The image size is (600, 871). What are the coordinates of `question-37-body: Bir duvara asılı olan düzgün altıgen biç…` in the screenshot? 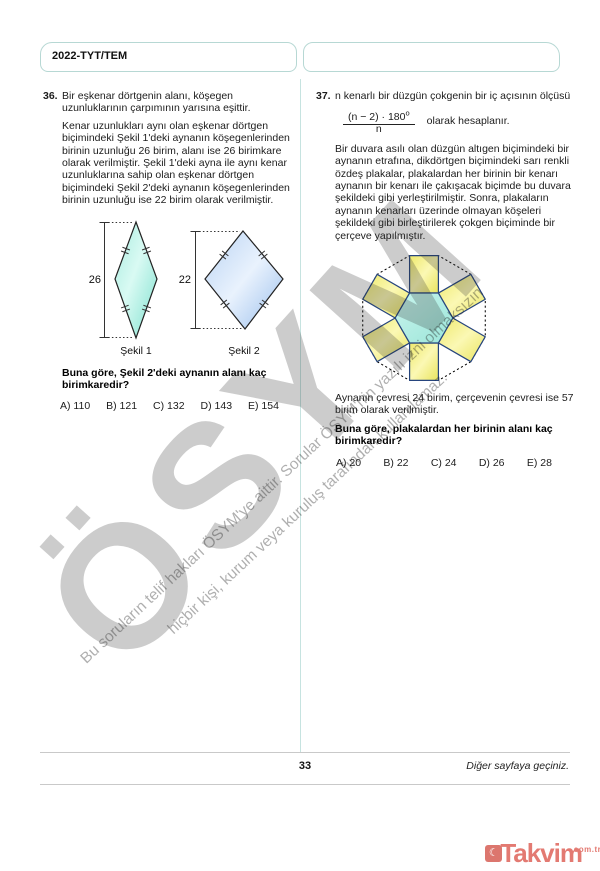 It's located at (453, 192).